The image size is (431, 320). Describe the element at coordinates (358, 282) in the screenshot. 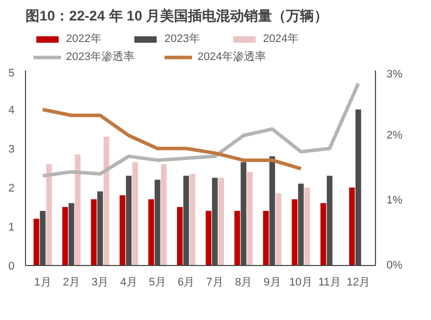

I see `x-tick-label: 12月` at that location.